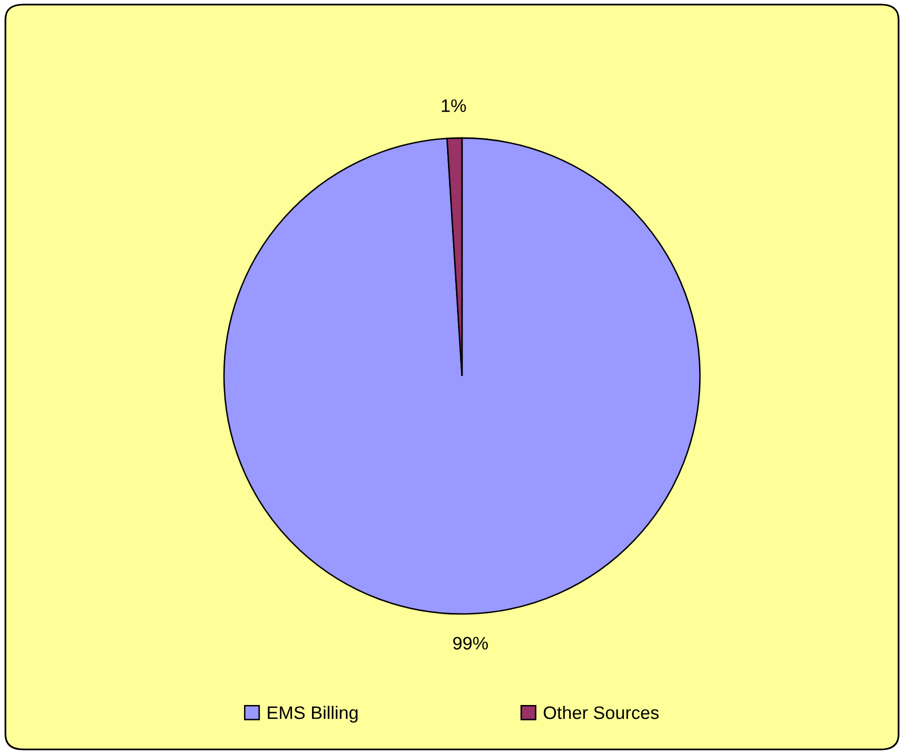 This screenshot has width=904, height=754. Describe the element at coordinates (313, 714) in the screenshot. I see `legend-label: EMS Billing` at that location.